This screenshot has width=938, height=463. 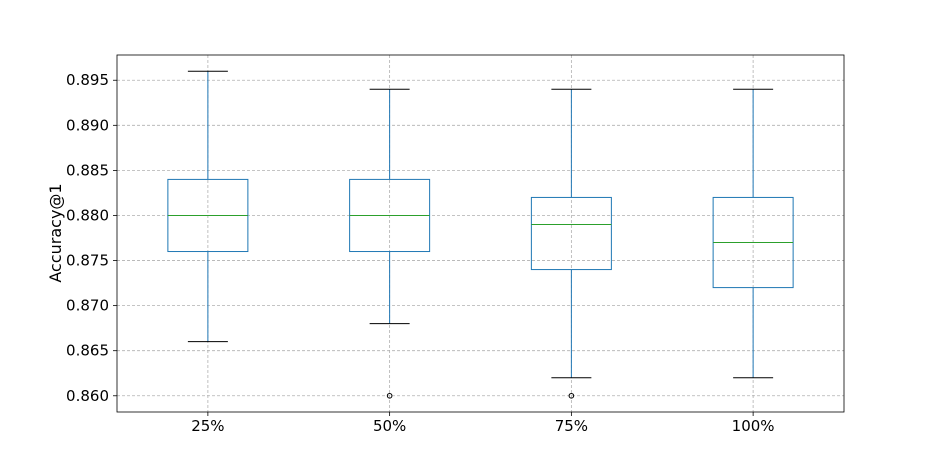 What do you see at coordinates (55, 232) in the screenshot?
I see `y-axis-label: Accuracy@1` at bounding box center [55, 232].